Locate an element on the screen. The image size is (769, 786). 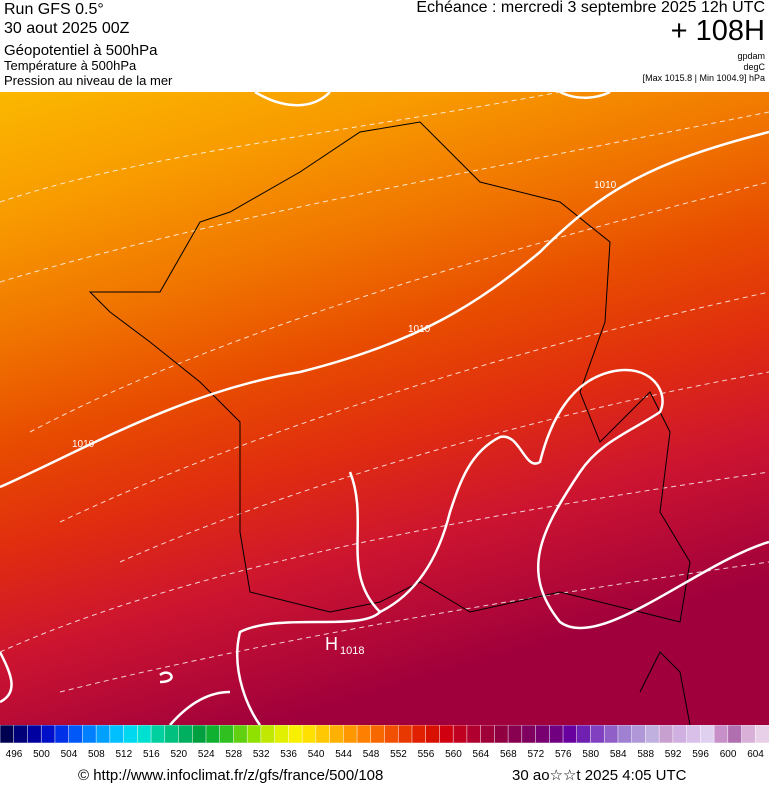
scale-label: 512 is located at coordinates (124, 754).